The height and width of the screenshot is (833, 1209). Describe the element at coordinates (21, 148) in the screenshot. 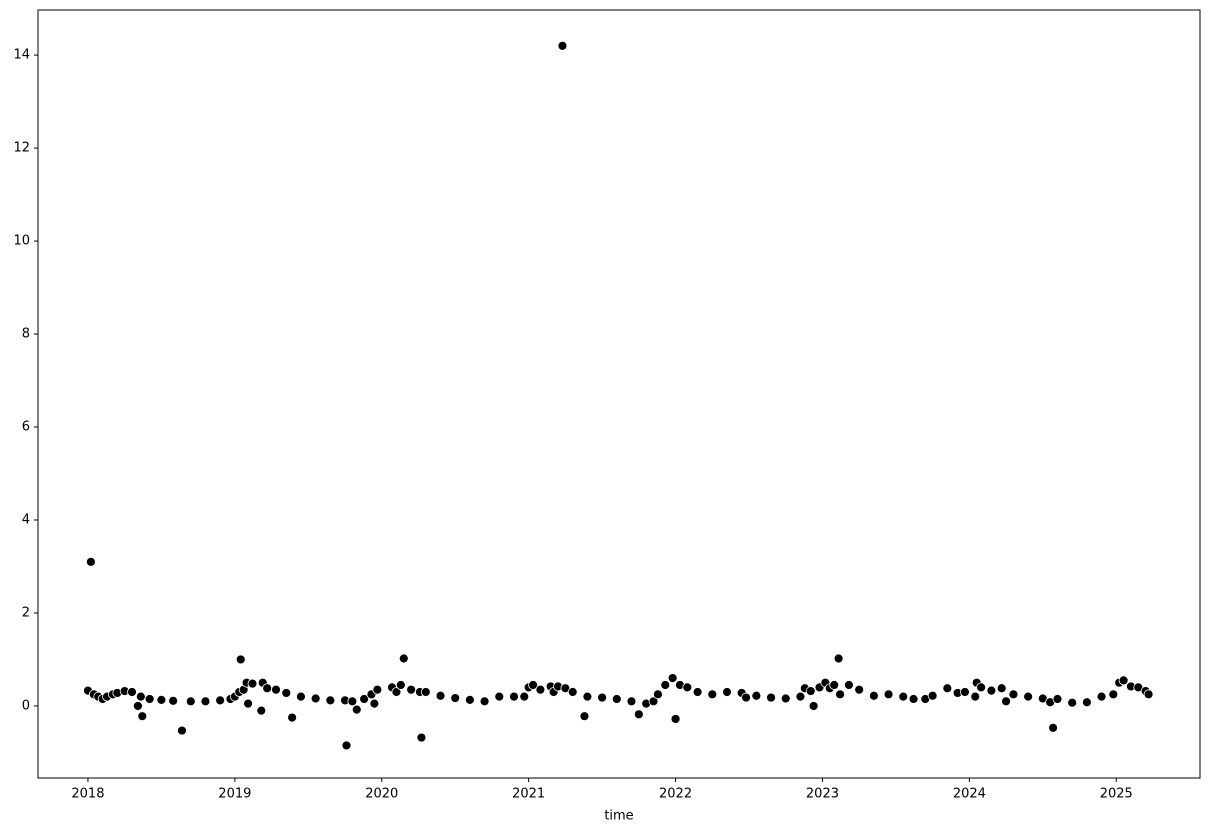

I see `y-tick-label: 12` at that location.